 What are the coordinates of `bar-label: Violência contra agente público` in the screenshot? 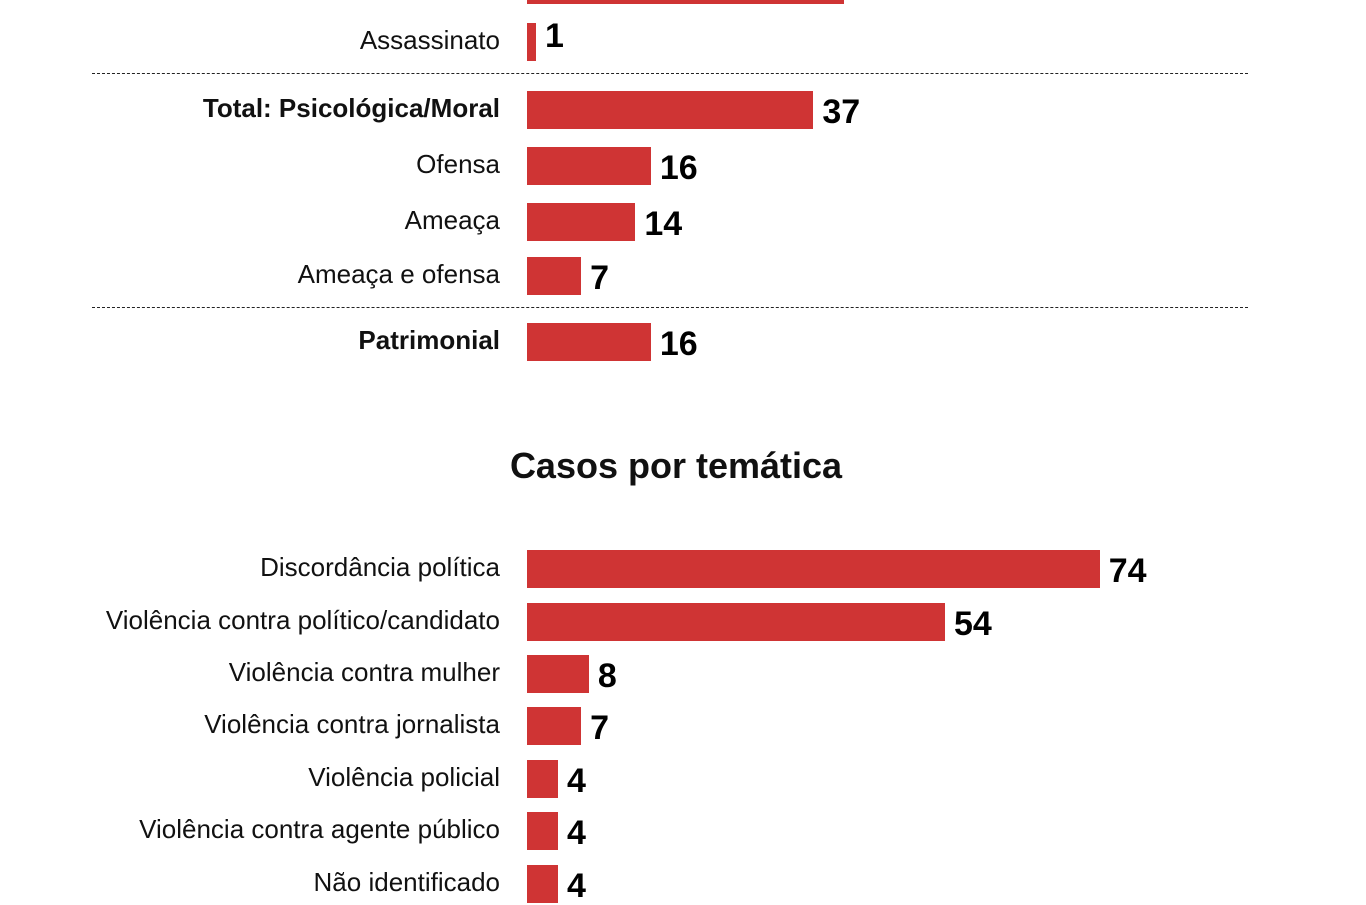 It's located at (319, 829).